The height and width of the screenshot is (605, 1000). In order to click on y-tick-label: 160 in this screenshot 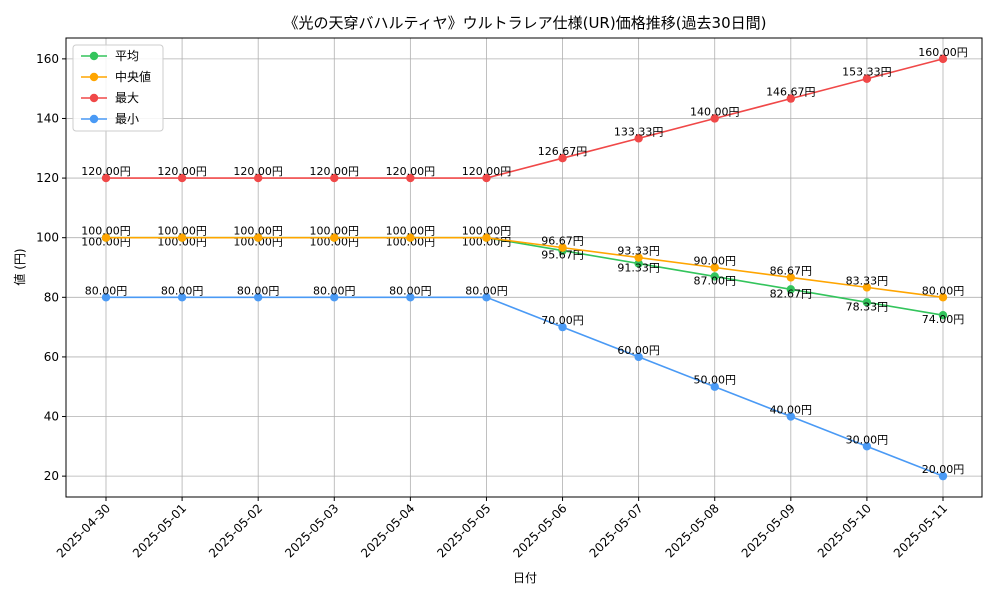, I will do `click(47, 59)`.